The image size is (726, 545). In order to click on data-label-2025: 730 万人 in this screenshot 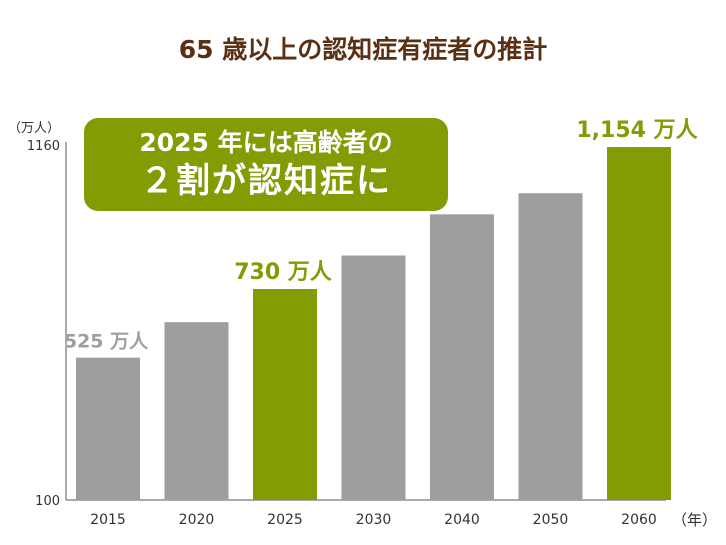, I will do `click(283, 272)`.